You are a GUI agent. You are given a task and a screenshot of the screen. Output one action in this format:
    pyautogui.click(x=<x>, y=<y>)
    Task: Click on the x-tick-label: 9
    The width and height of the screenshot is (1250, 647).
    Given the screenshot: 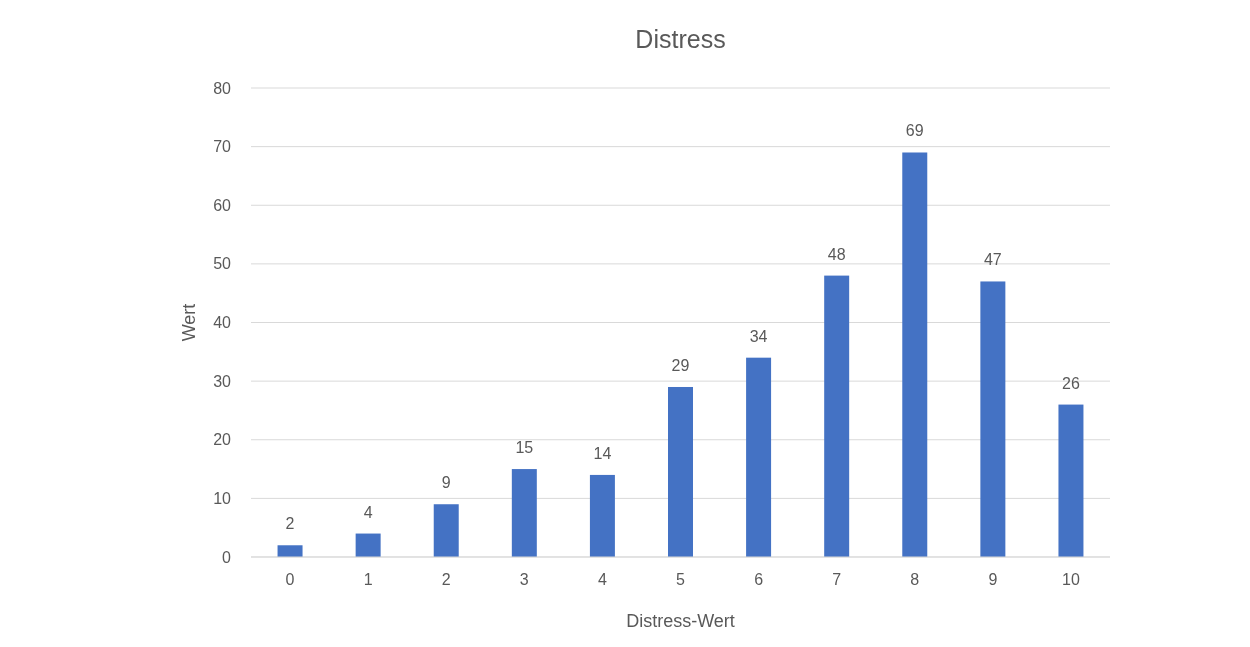 What is the action you would take?
    pyautogui.click(x=993, y=579)
    